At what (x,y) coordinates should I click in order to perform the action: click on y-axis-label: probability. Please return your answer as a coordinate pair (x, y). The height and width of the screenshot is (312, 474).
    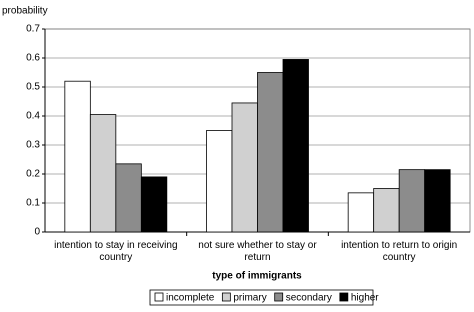
    Looking at the image, I should click on (25, 11).